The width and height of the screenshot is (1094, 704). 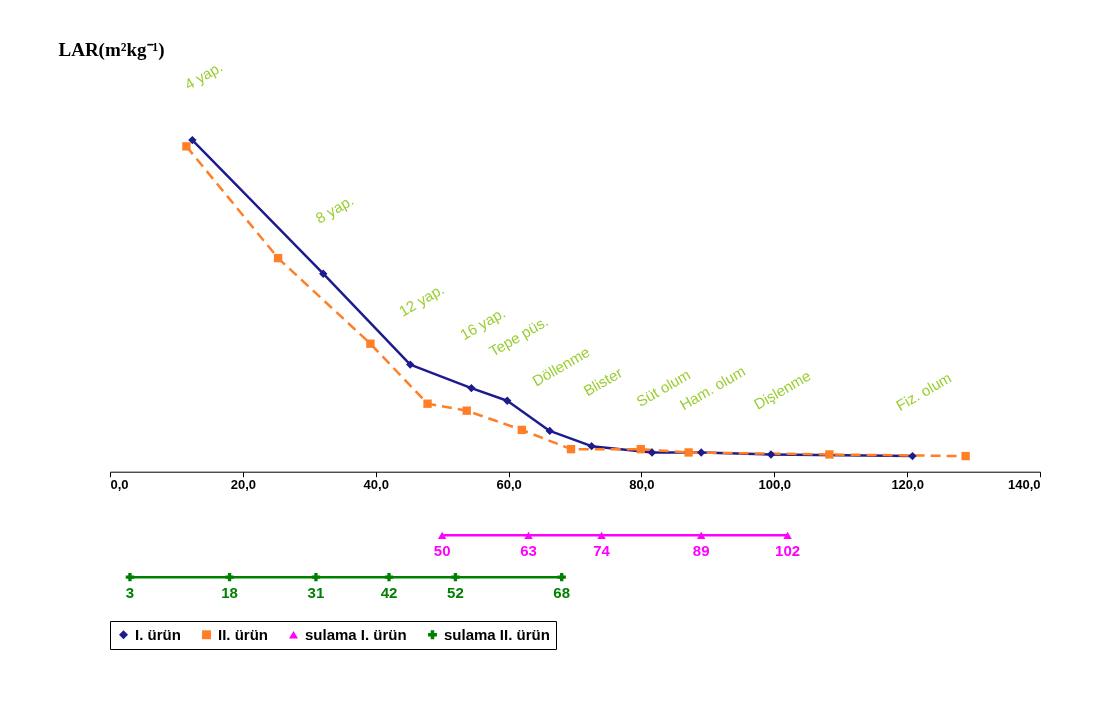 I want to click on annotation: 12 yap., so click(x=421, y=300).